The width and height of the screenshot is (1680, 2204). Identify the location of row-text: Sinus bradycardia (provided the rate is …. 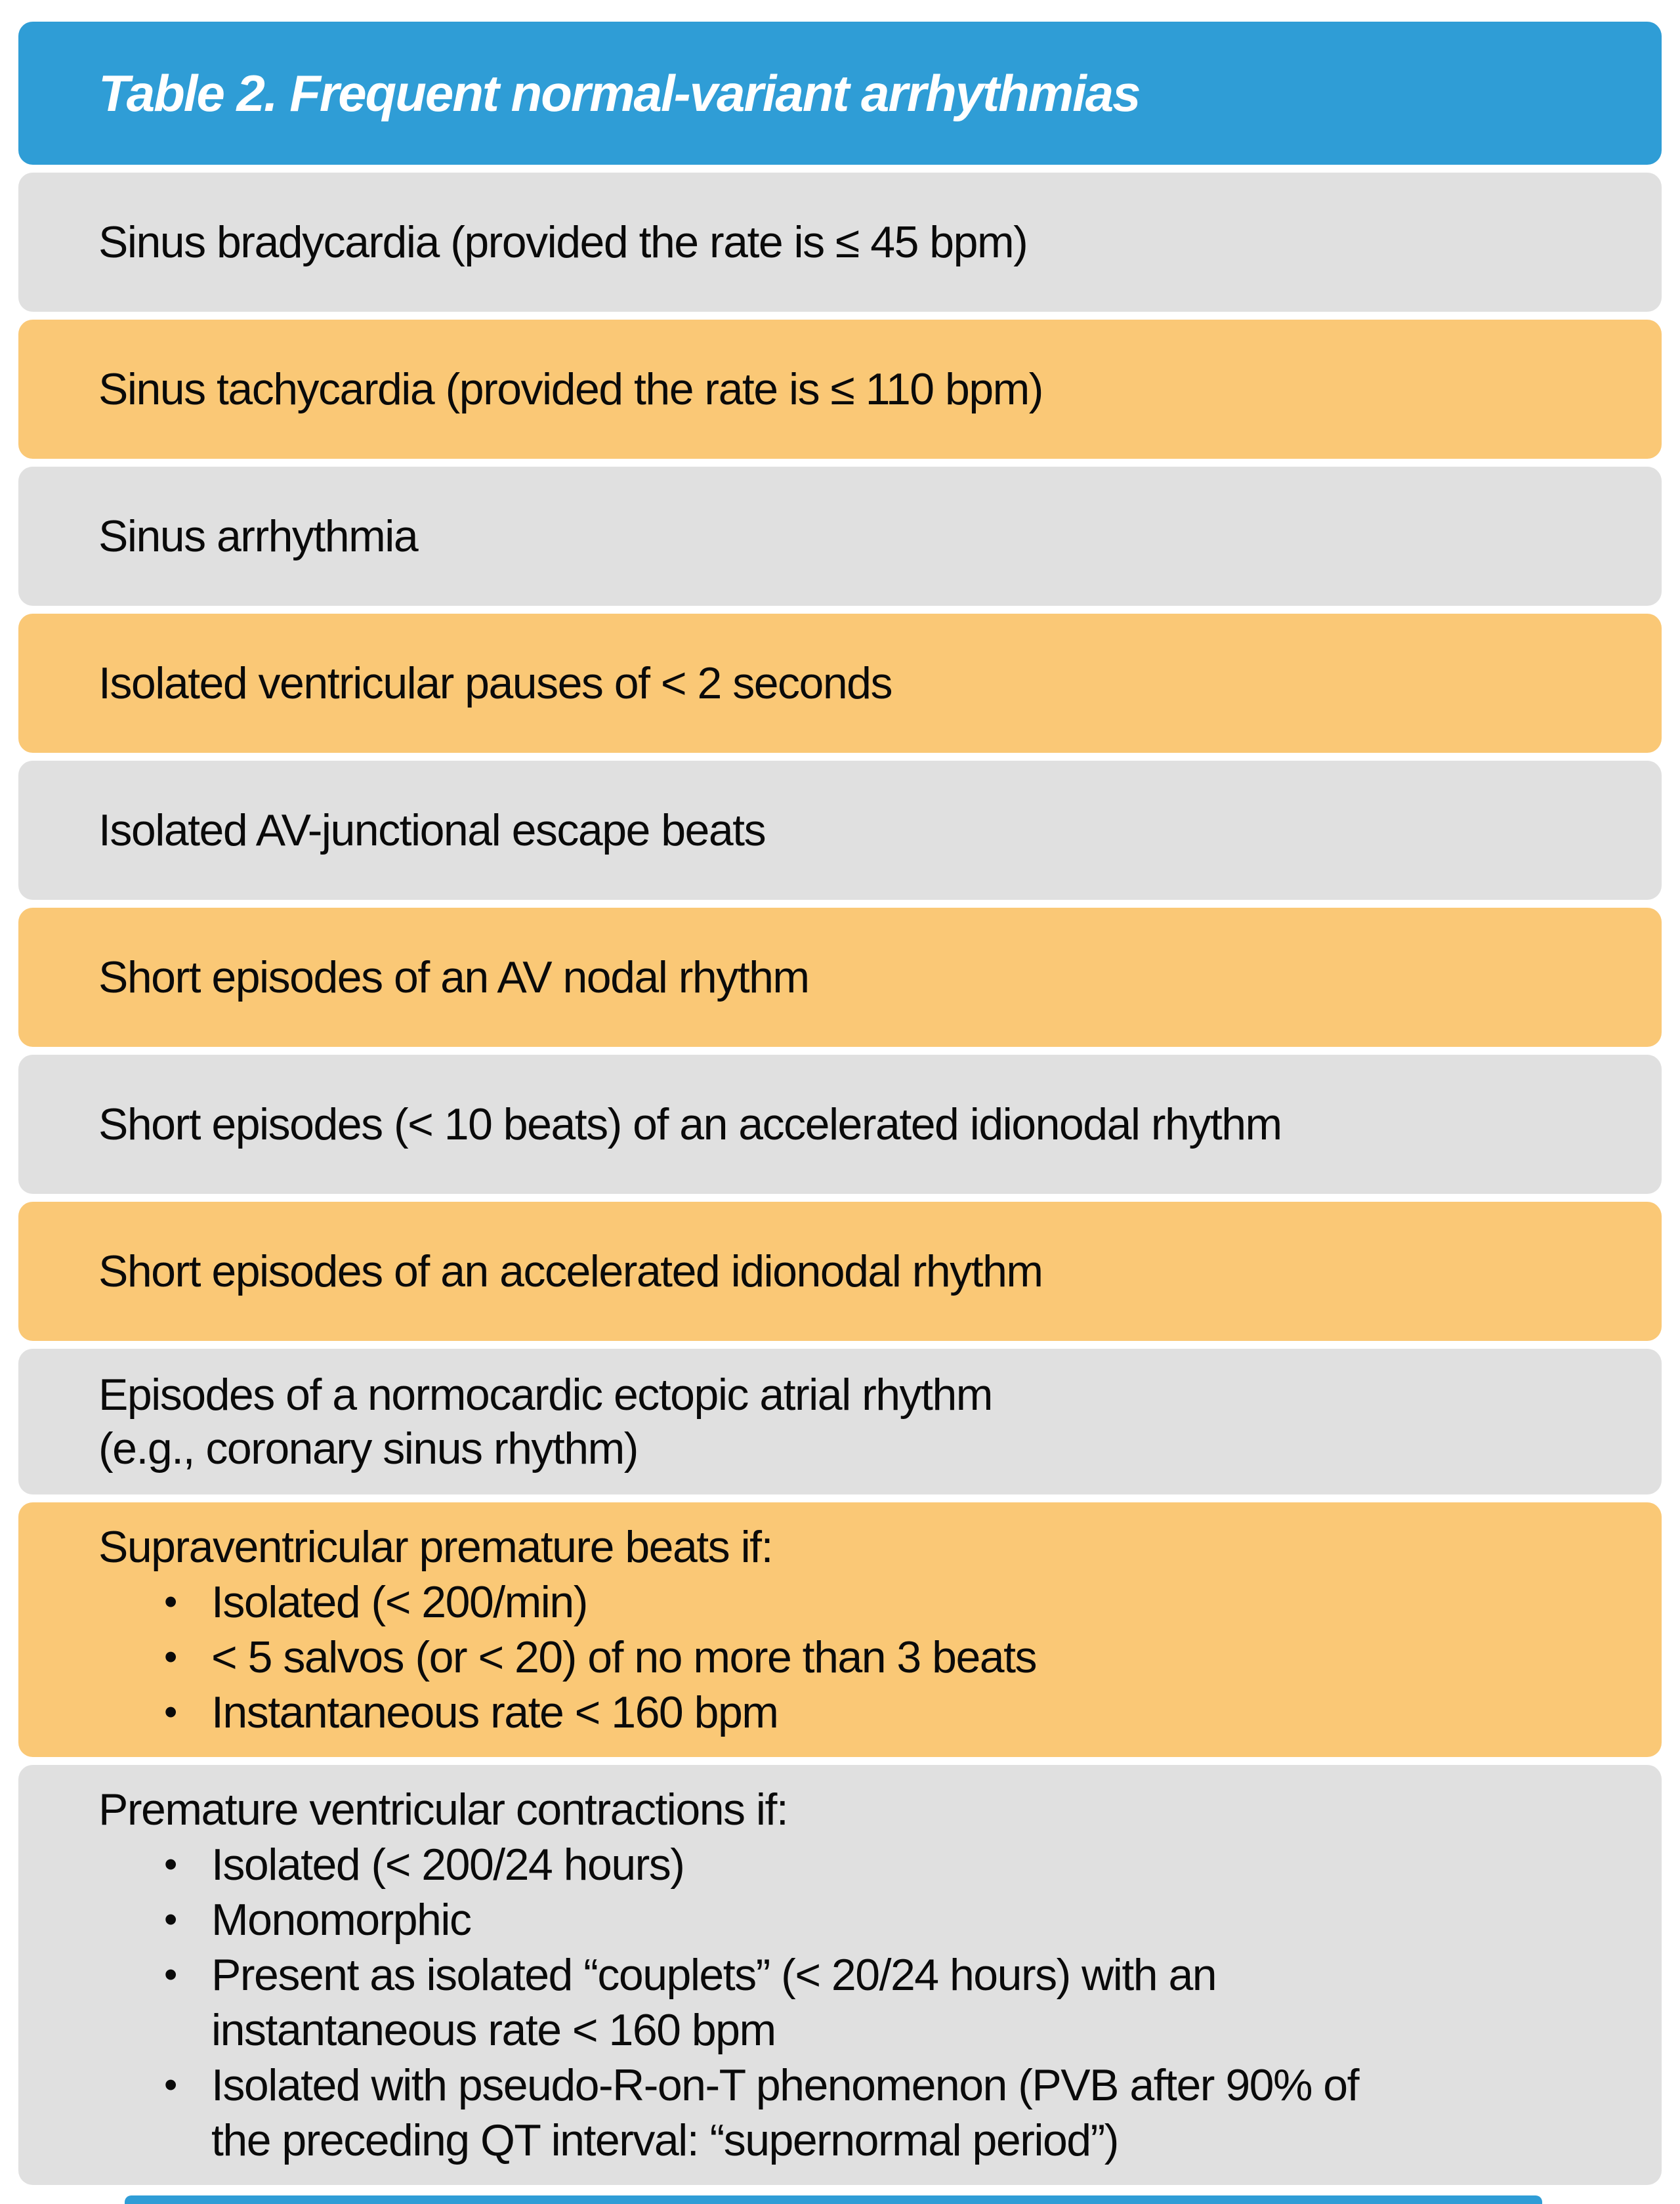
(563, 242).